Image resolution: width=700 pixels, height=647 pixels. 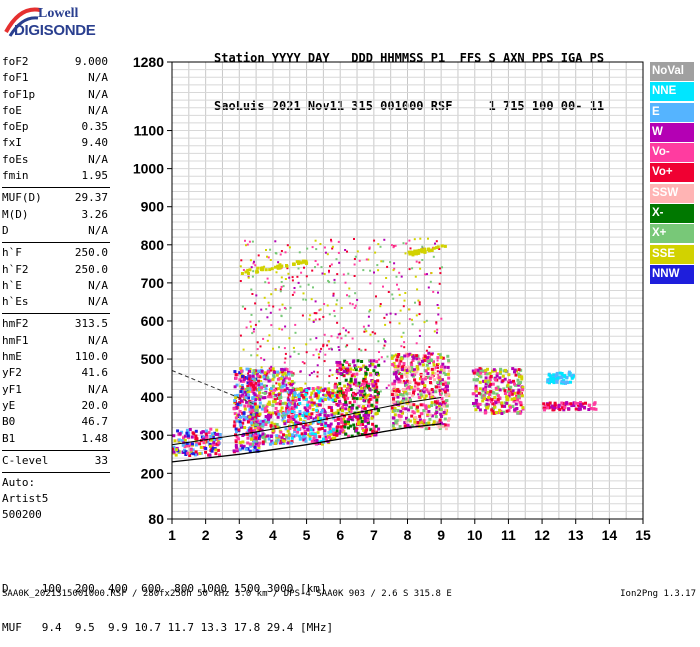 I want to click on param-row-he: h`E N/A, so click(x=56, y=287).